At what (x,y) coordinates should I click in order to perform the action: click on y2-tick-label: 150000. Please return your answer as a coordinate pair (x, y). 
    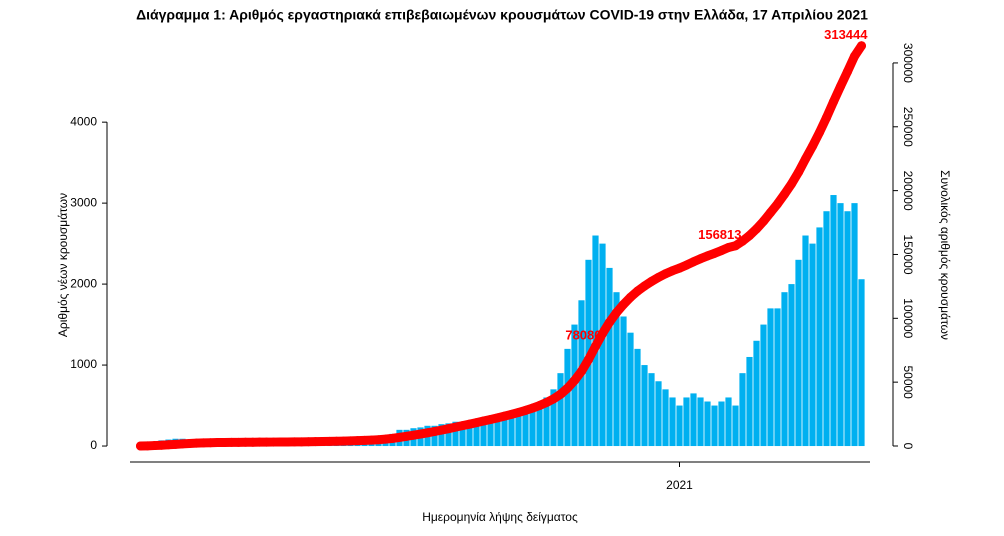
    Looking at the image, I should click on (908, 254).